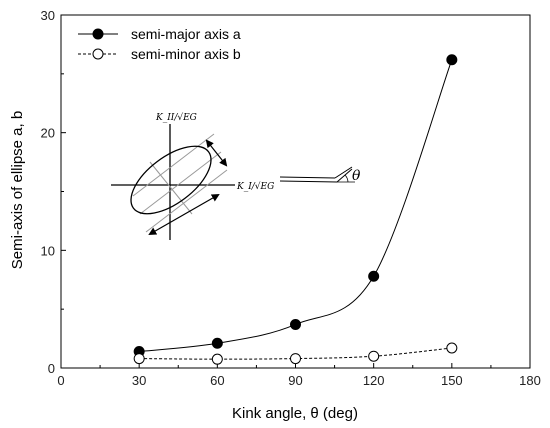 The height and width of the screenshot is (428, 550). Describe the element at coordinates (343, 172) in the screenshot. I see `crack-kink-upper` at that location.